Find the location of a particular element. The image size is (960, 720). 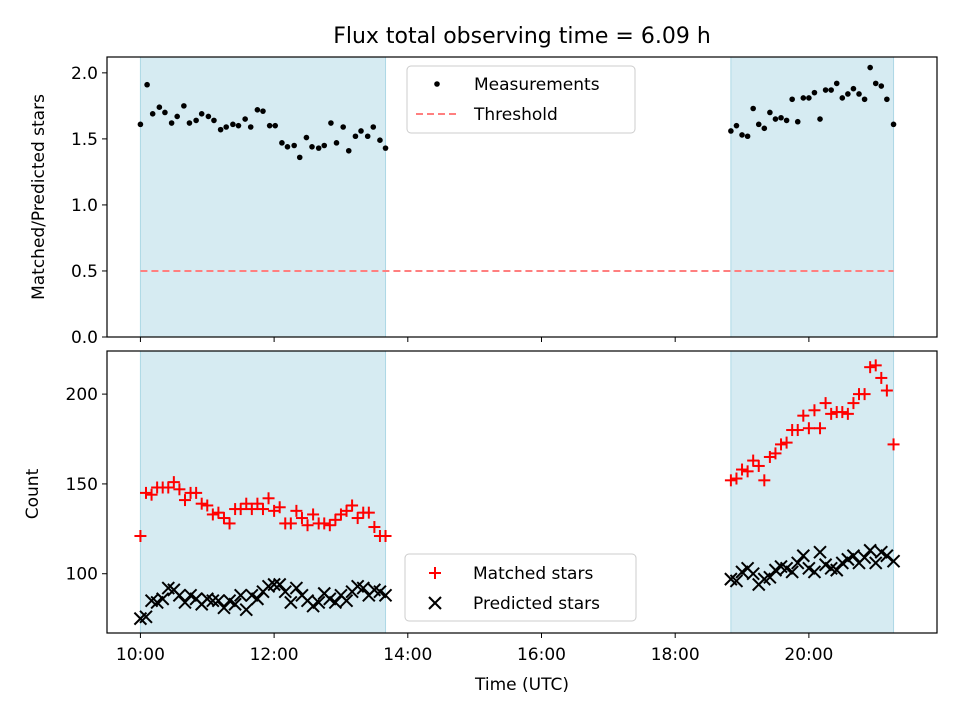

x-tick-label: 12:00 is located at coordinates (274, 655).